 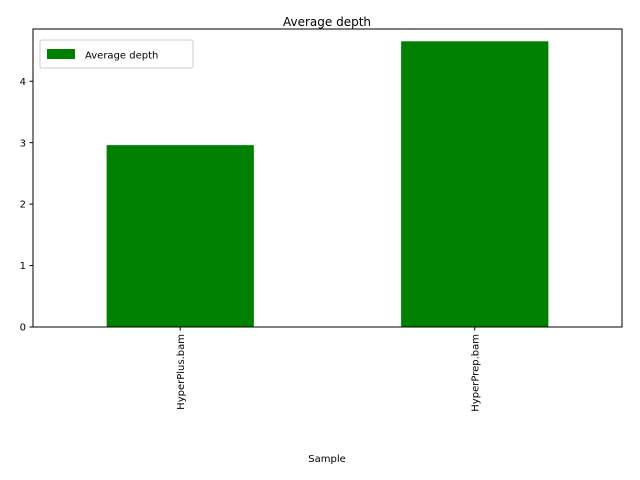 What do you see at coordinates (180, 236) in the screenshot?
I see `bar-HyperPlus.bam` at bounding box center [180, 236].